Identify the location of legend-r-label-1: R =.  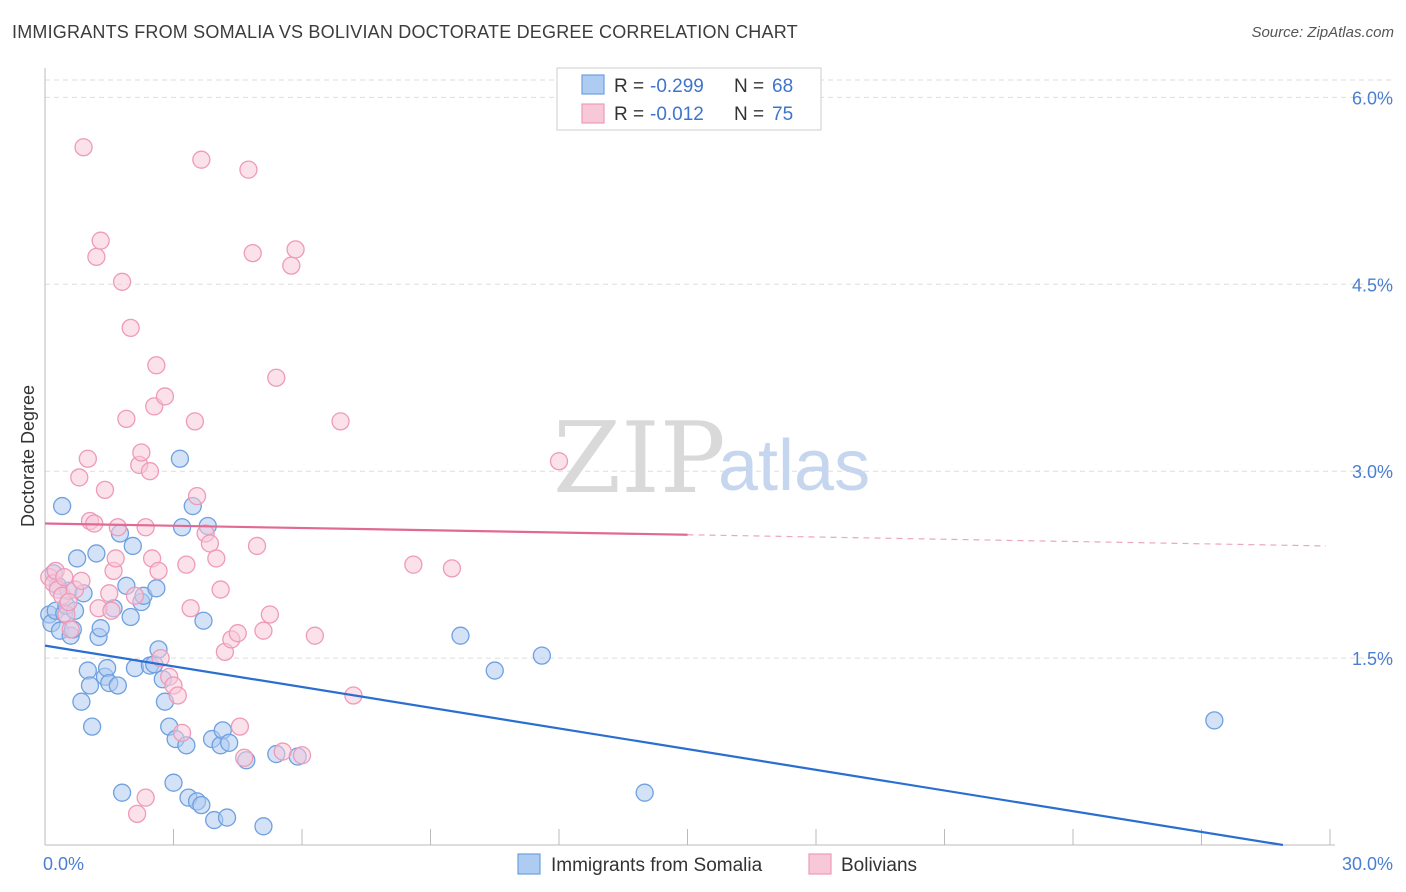
(629, 86).